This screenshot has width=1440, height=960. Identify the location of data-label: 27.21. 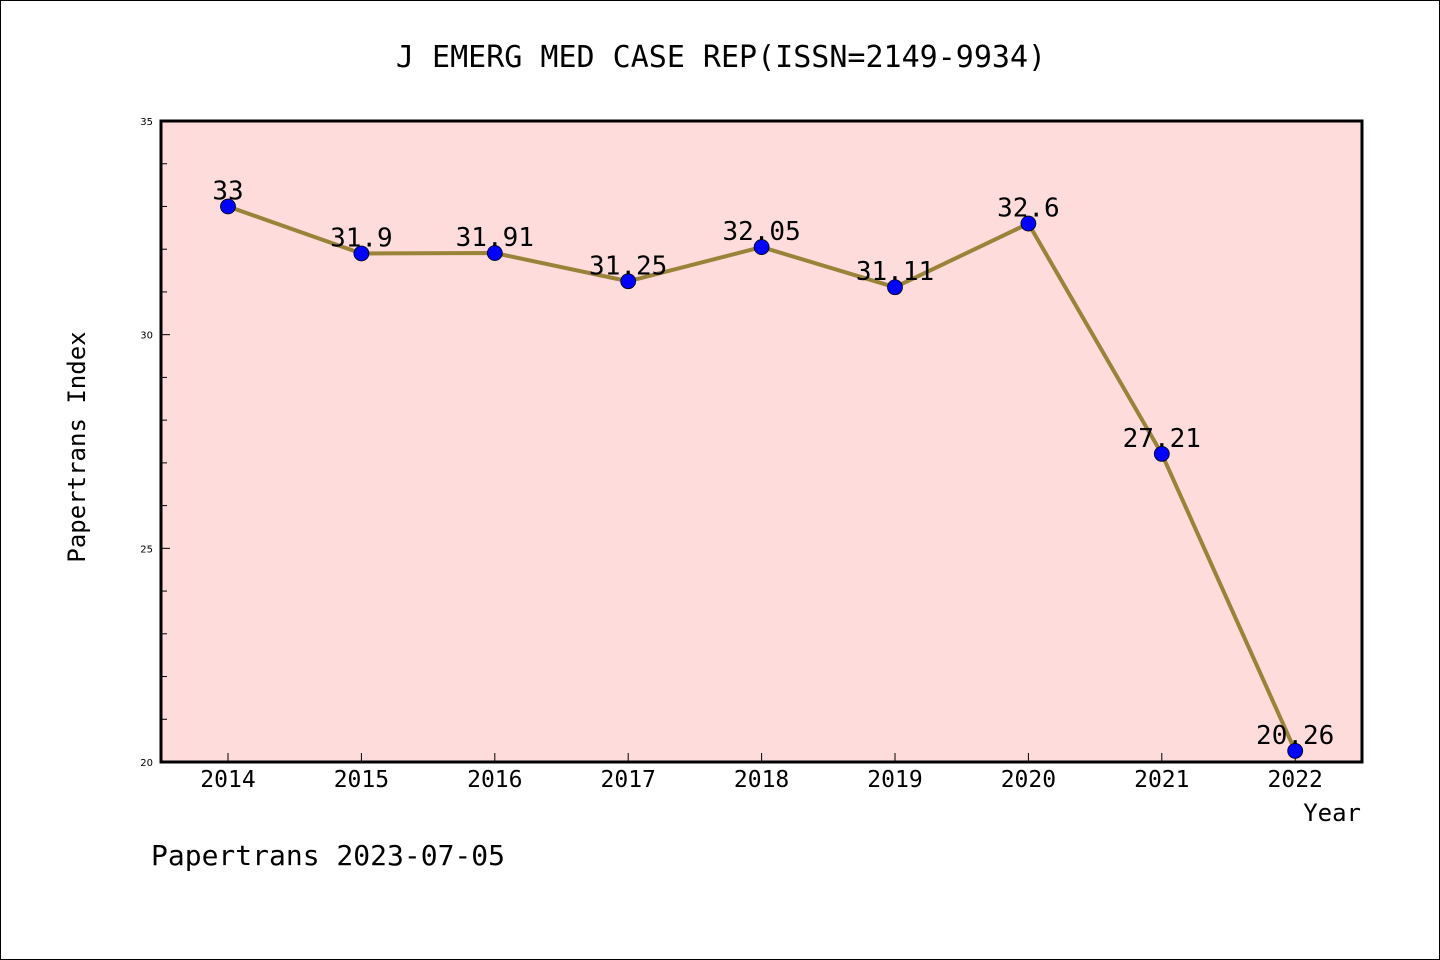
(1162, 439).